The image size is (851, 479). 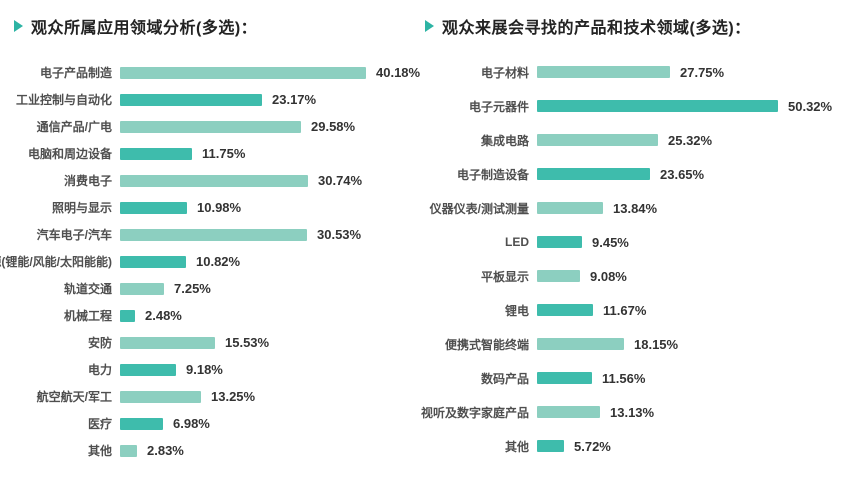 What do you see at coordinates (219, 26) in the screenshot?
I see `chart-header: 观众所属应用领域分析(多选)：` at bounding box center [219, 26].